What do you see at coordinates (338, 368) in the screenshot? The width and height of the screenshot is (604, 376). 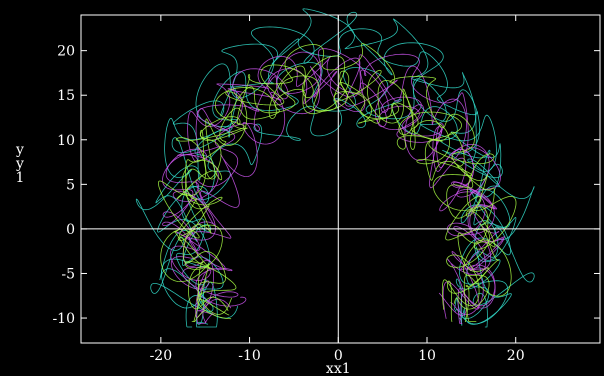 I see `x-axis-label: xx1` at bounding box center [338, 368].